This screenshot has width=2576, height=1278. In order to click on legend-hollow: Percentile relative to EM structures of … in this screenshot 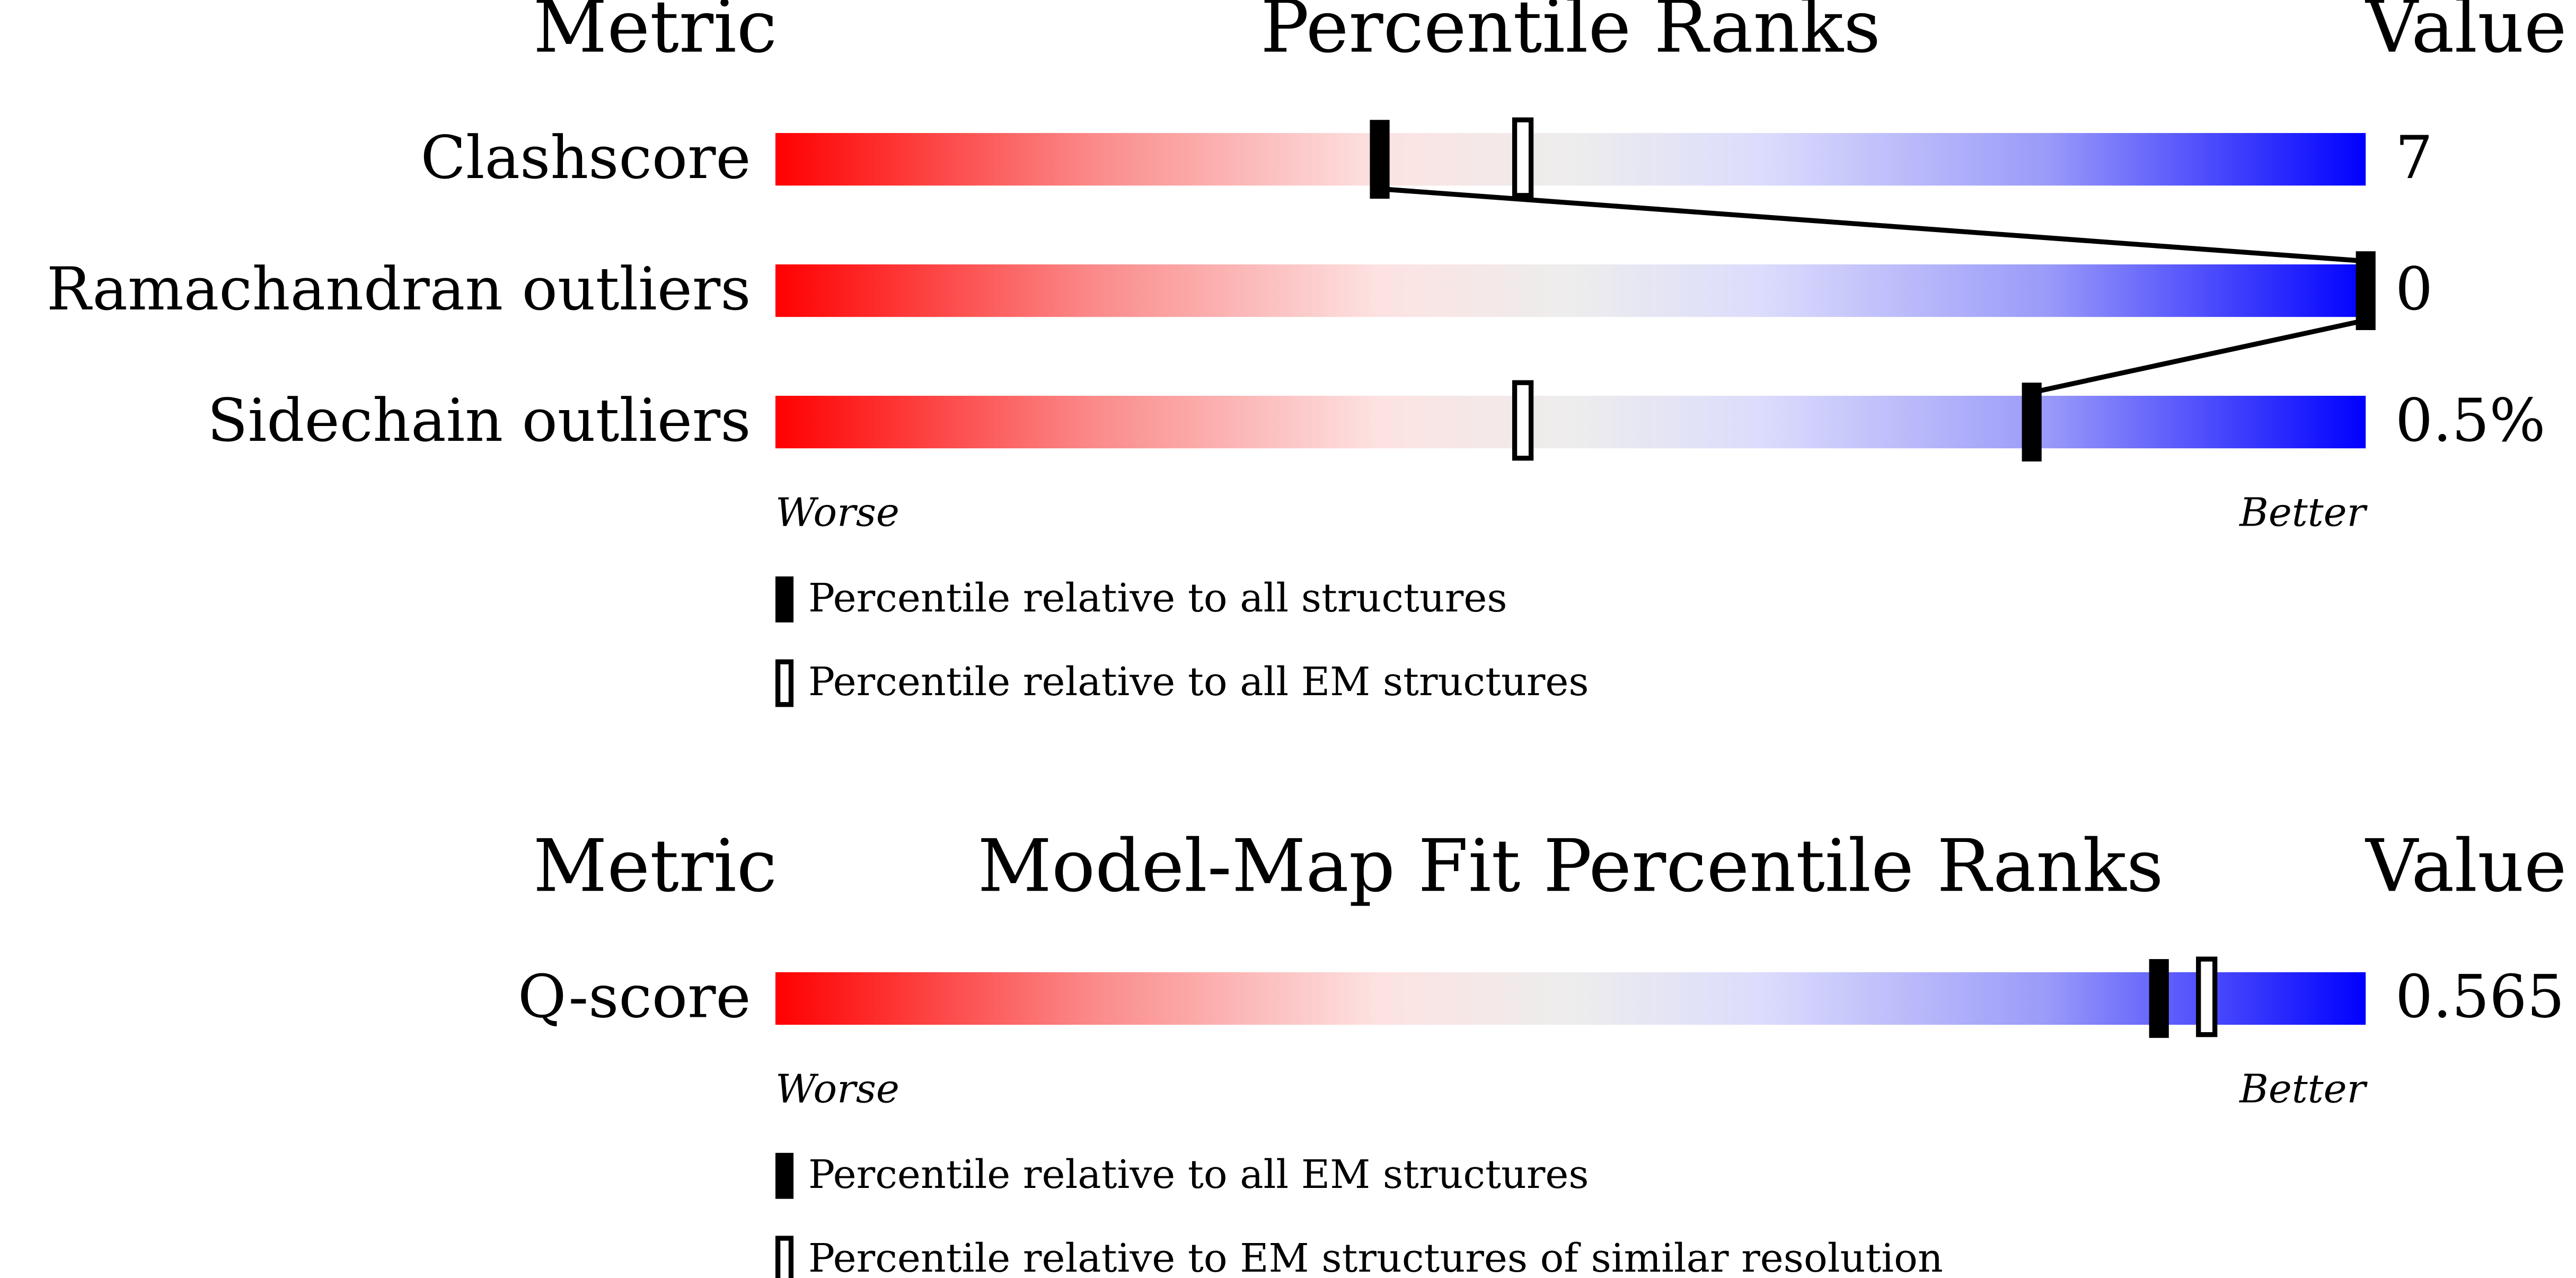, I will do `click(1375, 1256)`.